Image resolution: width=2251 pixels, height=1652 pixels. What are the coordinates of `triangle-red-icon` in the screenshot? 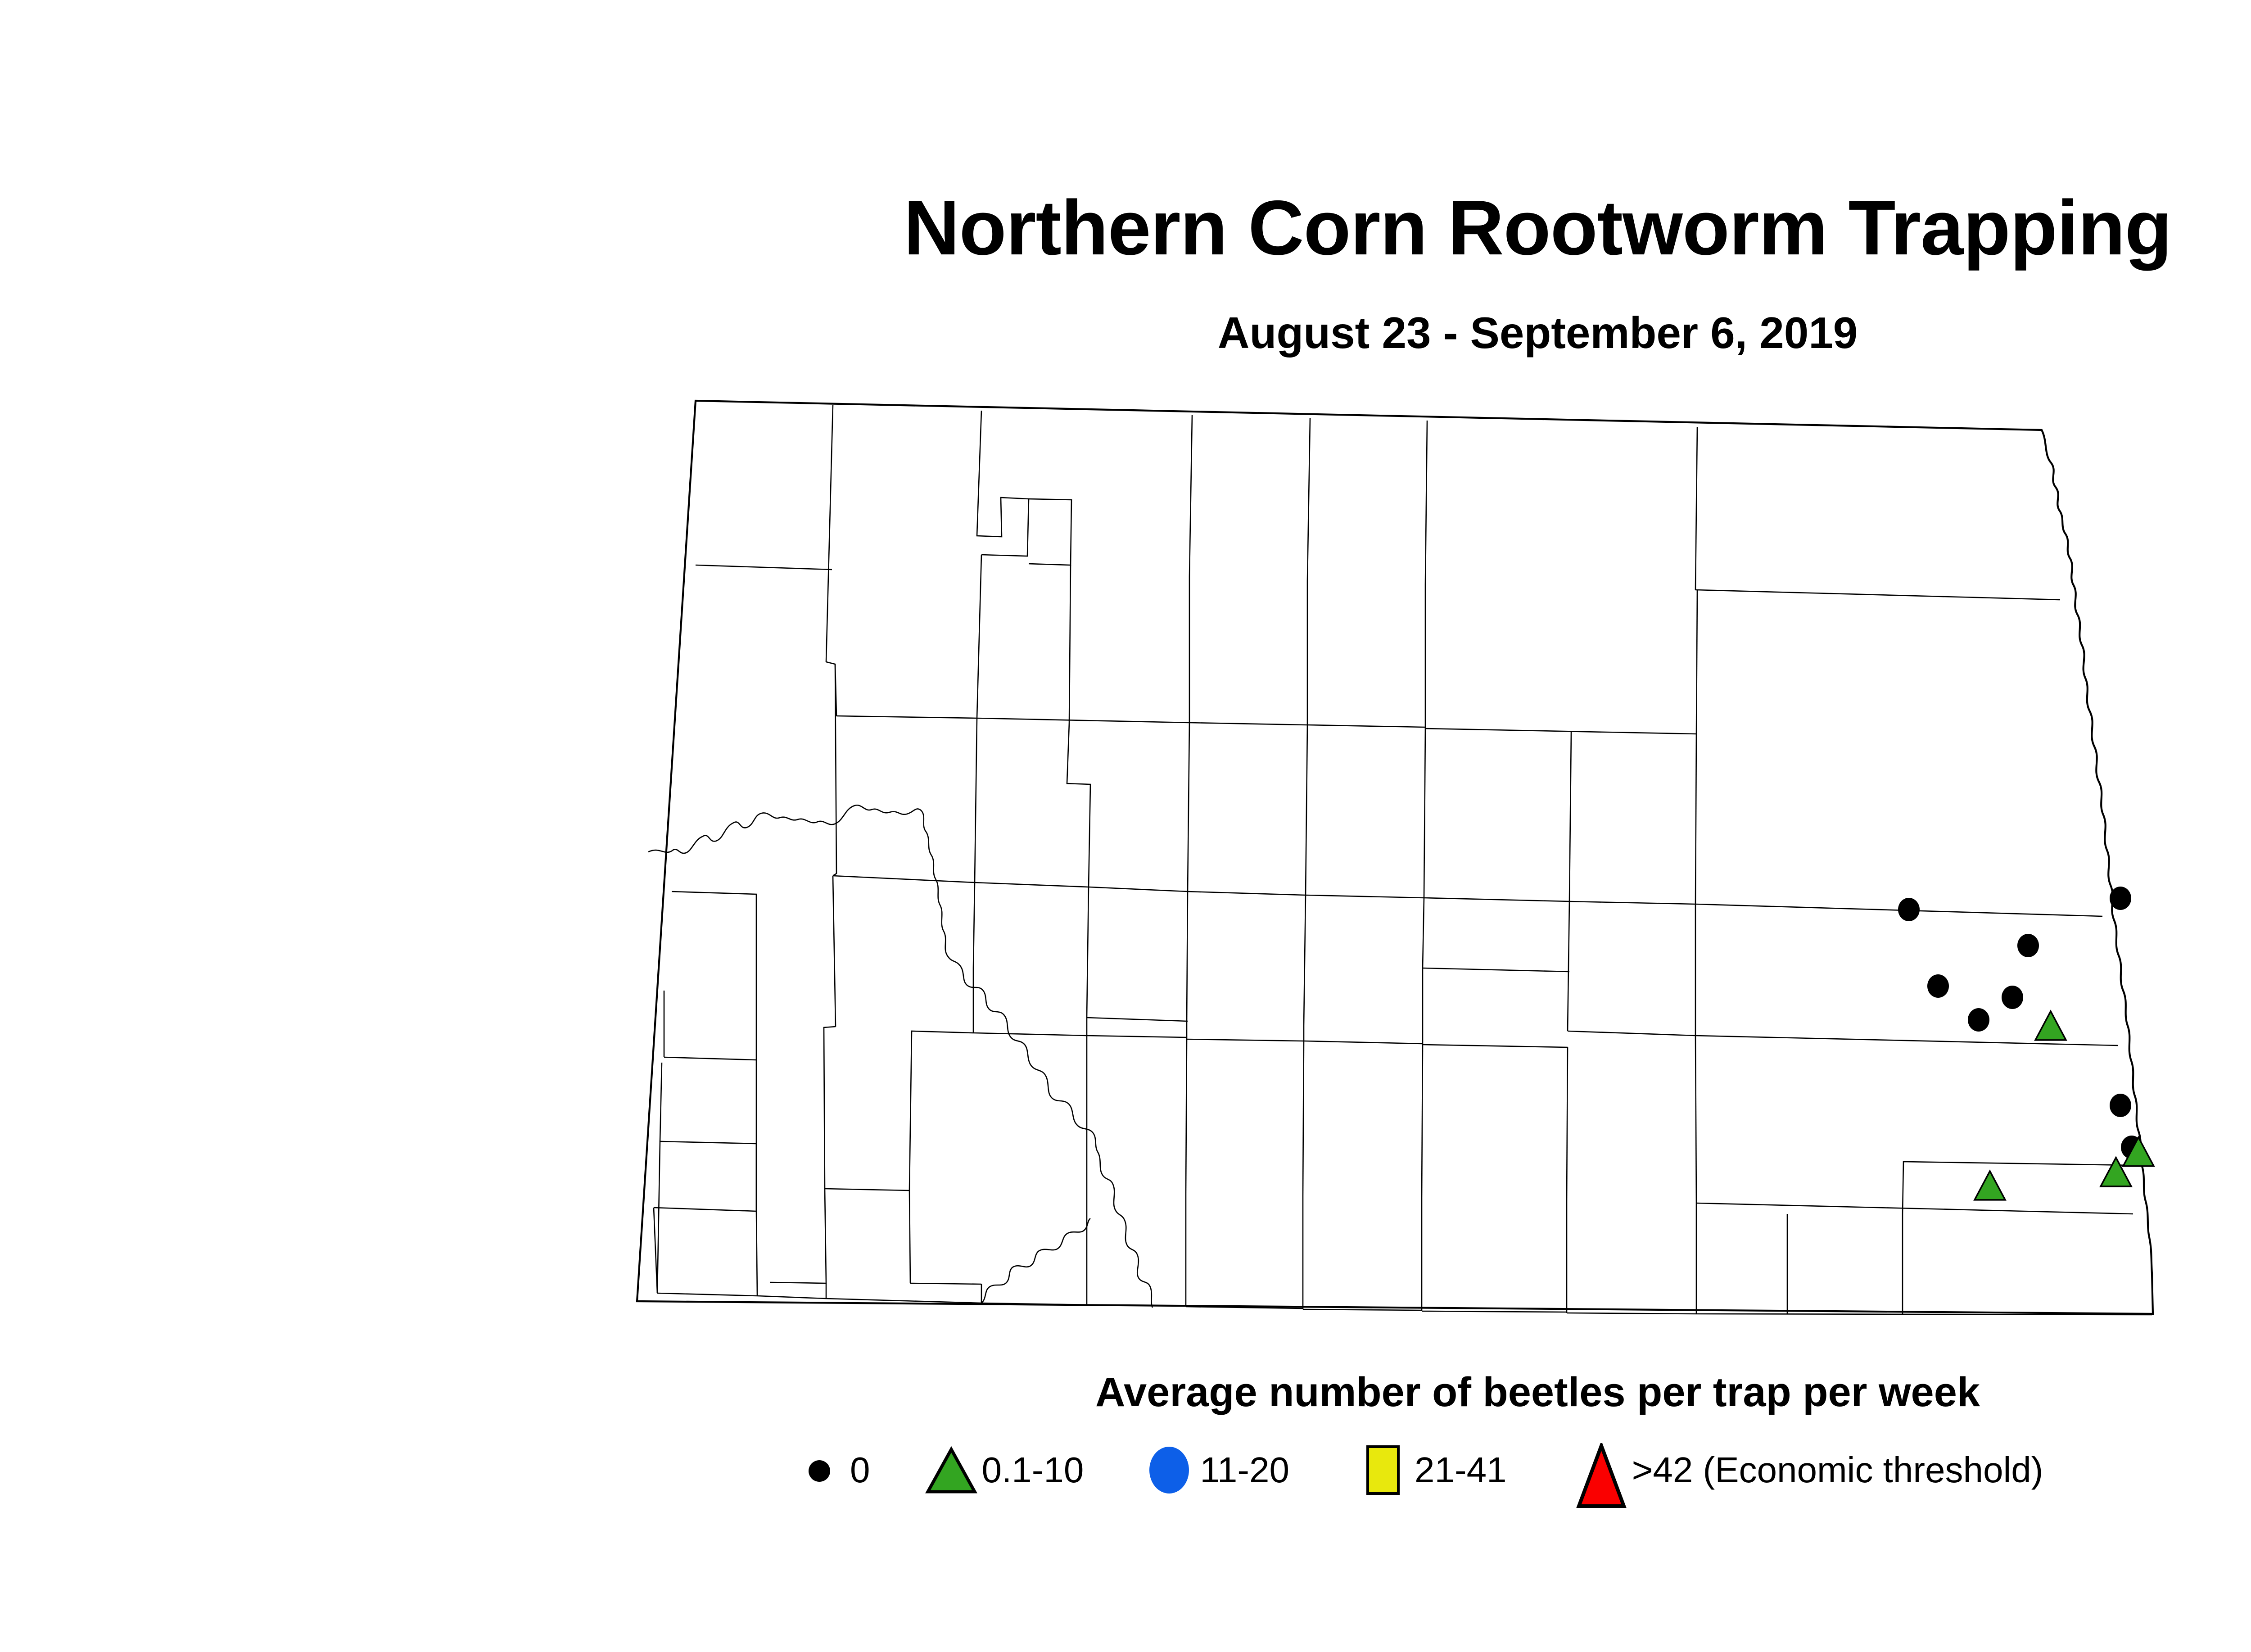 It's located at (1601, 1475).